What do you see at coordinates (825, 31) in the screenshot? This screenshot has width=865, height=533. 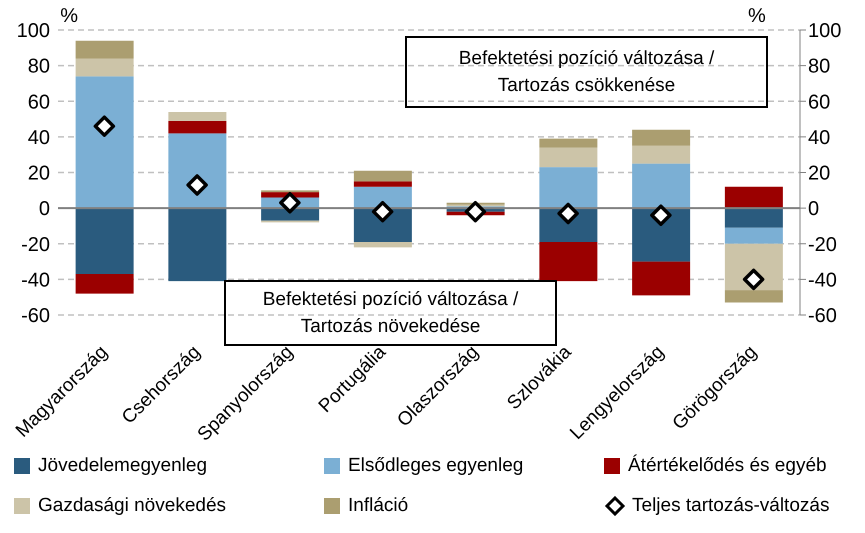 I see `y2-tick-label: 100` at bounding box center [825, 31].